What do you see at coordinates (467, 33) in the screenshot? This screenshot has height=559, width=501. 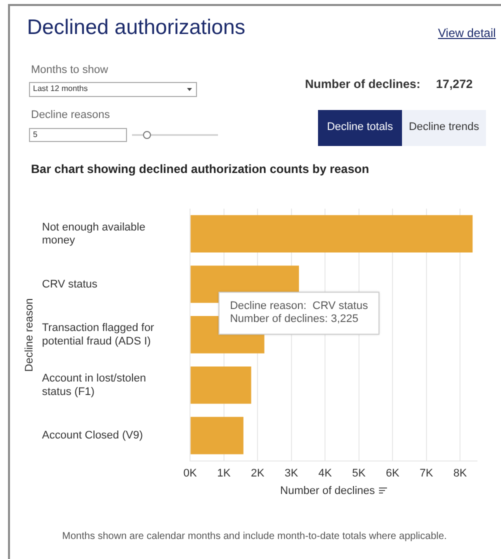 I see `text: View detail` at bounding box center [467, 33].